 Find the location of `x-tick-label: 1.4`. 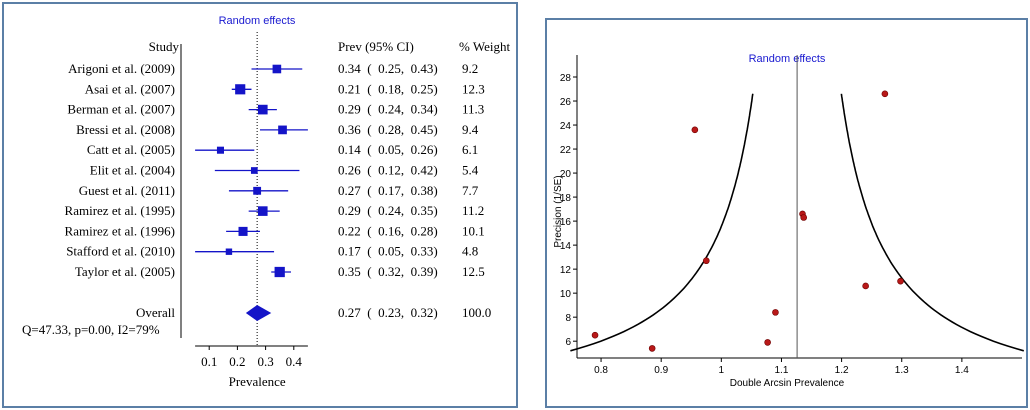

x-tick-label: 1.4 is located at coordinates (962, 370).